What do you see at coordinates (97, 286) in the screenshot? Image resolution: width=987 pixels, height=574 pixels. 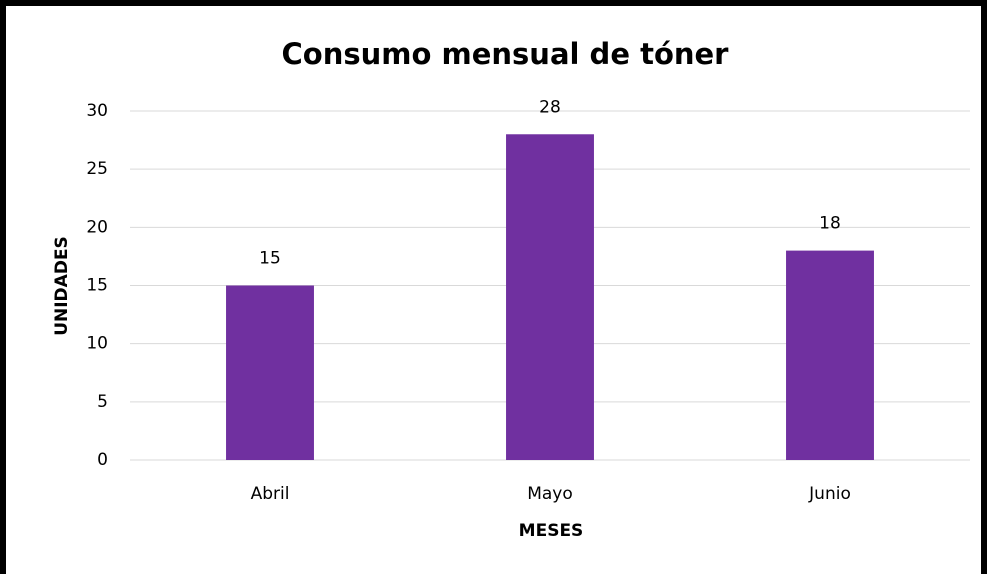 I see `y-tick-label: 15` at bounding box center [97, 286].